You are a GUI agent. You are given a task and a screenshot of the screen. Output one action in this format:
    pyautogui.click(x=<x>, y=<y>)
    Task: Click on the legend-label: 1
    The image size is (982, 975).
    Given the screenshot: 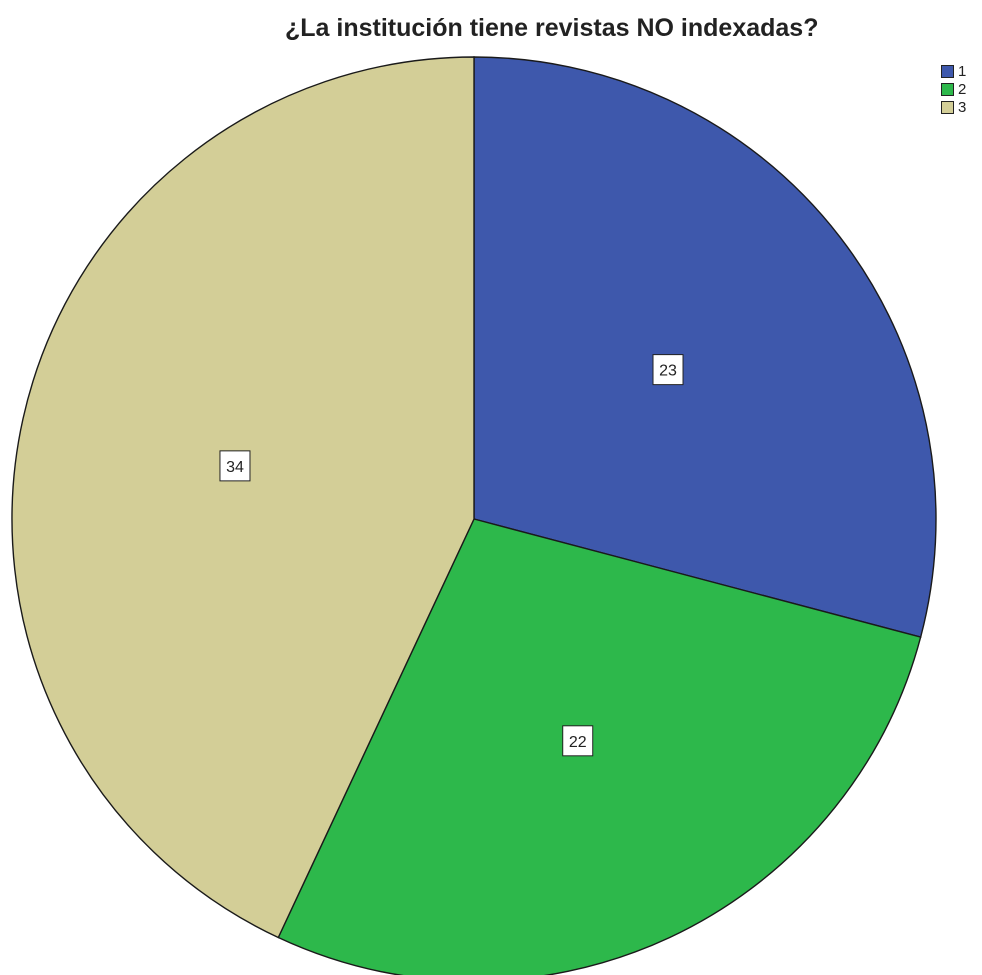 What is the action you would take?
    pyautogui.click(x=962, y=71)
    